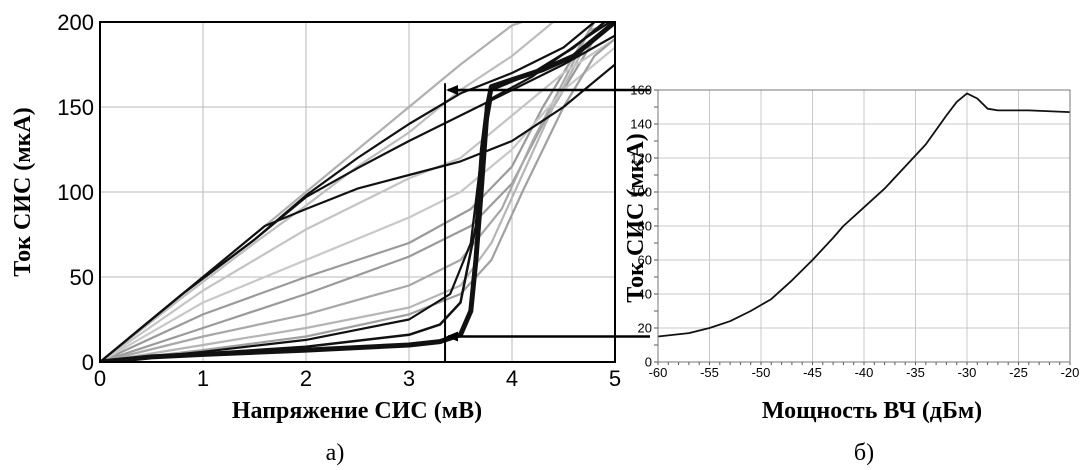 This screenshot has width=1083, height=470. What do you see at coordinates (872, 411) in the screenshot?
I see `chart-b-x-label: Мощность ВЧ (дБм)` at bounding box center [872, 411].